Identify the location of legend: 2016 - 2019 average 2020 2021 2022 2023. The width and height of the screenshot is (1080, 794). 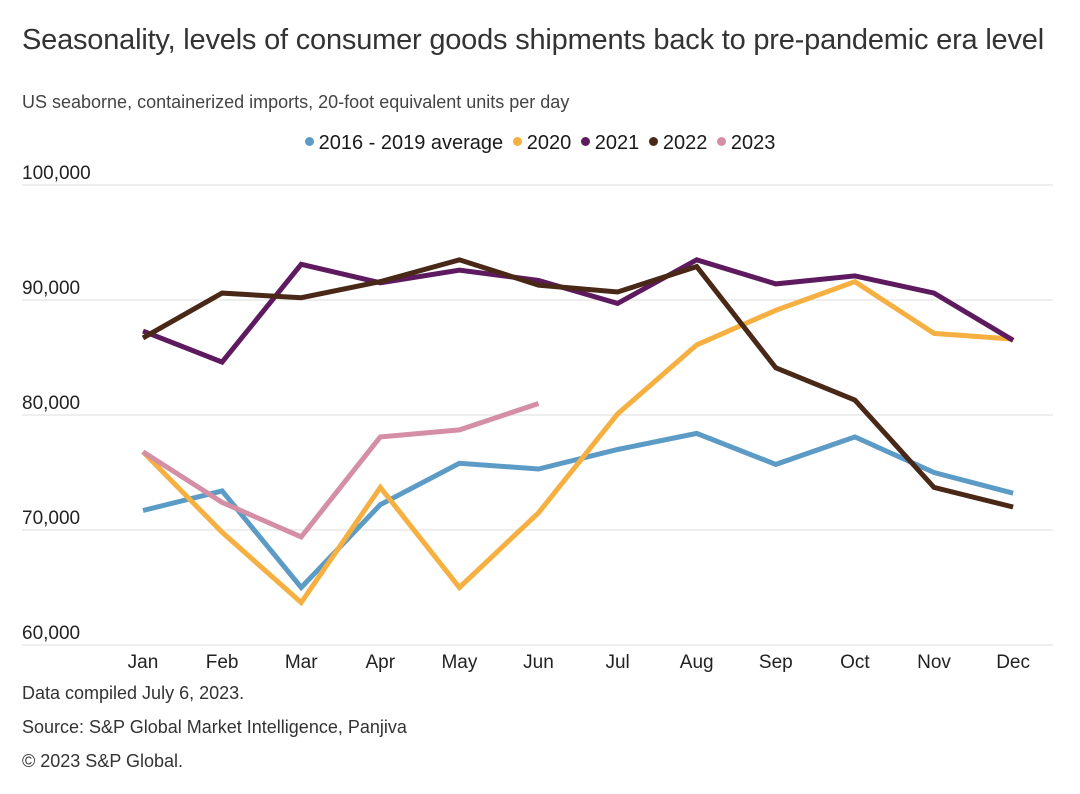
(540, 143).